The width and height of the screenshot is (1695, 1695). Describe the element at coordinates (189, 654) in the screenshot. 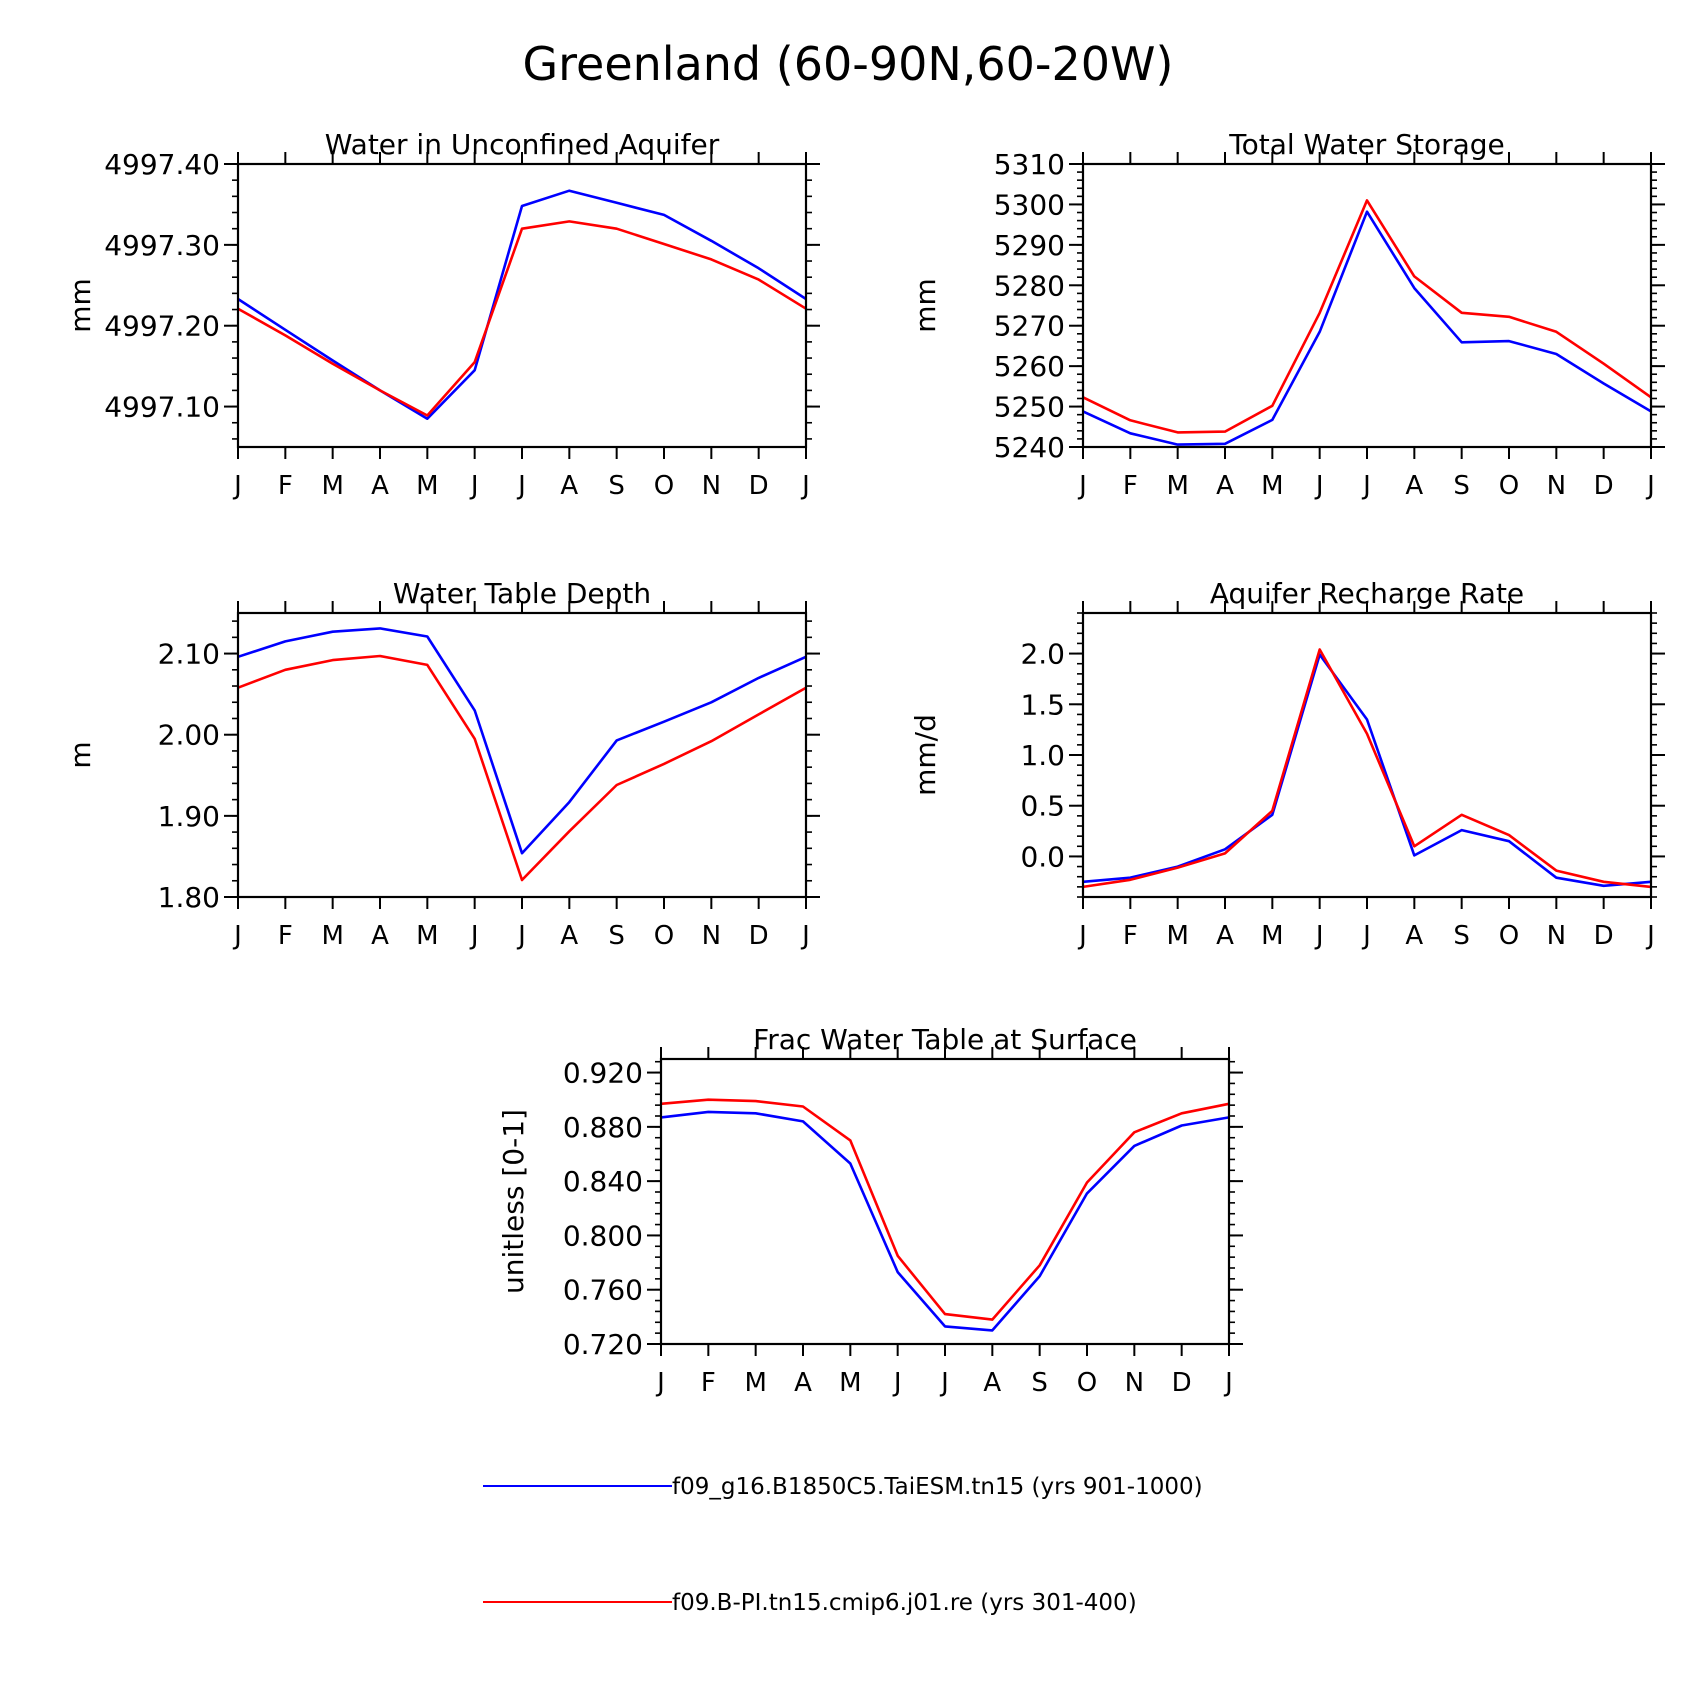

I see `y-tick-label: 2.10` at that location.